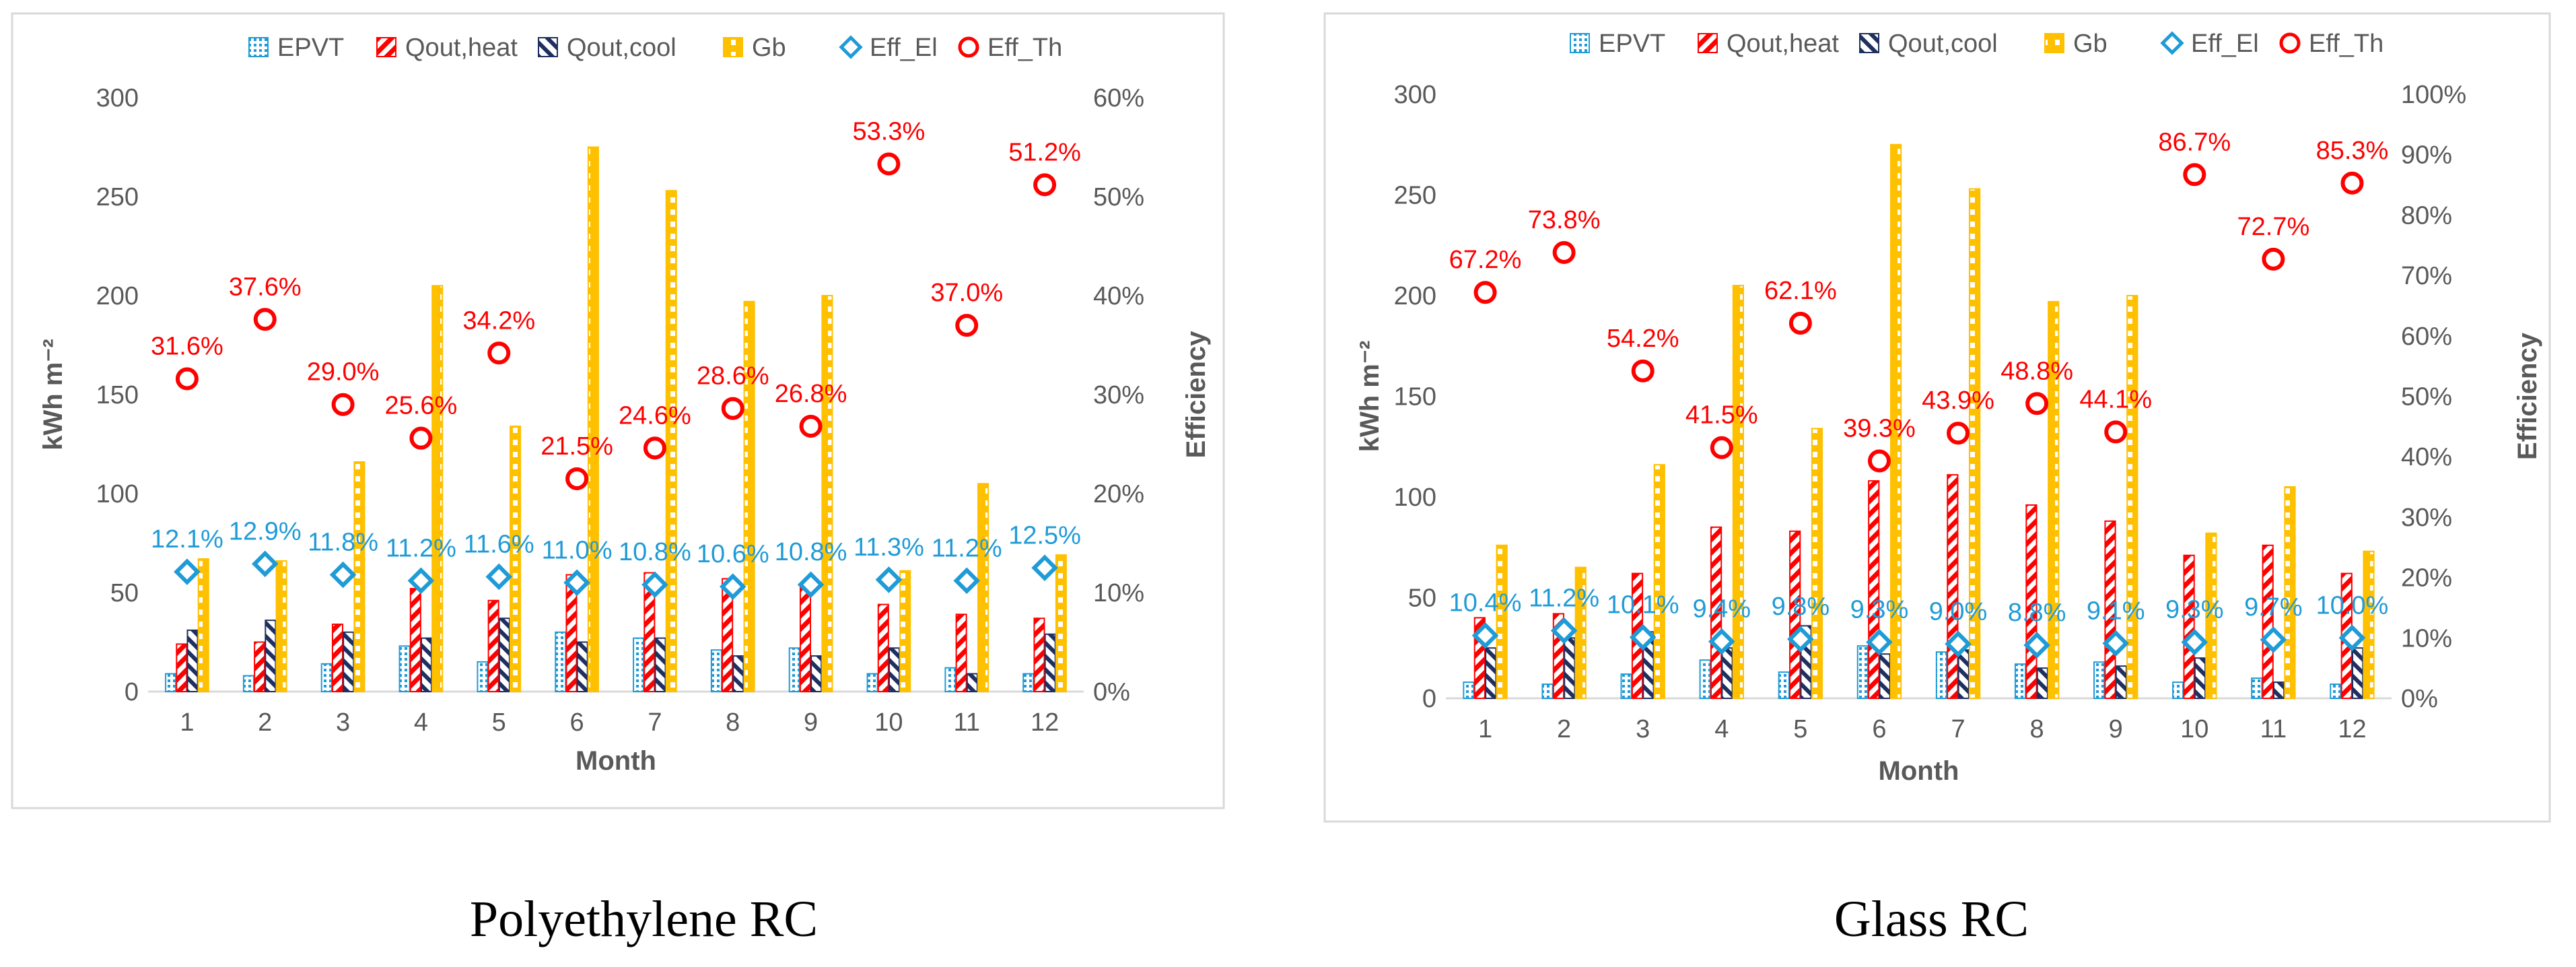  I want to click on data-label-eff-el-month-11: 9.7%, so click(2273, 608).